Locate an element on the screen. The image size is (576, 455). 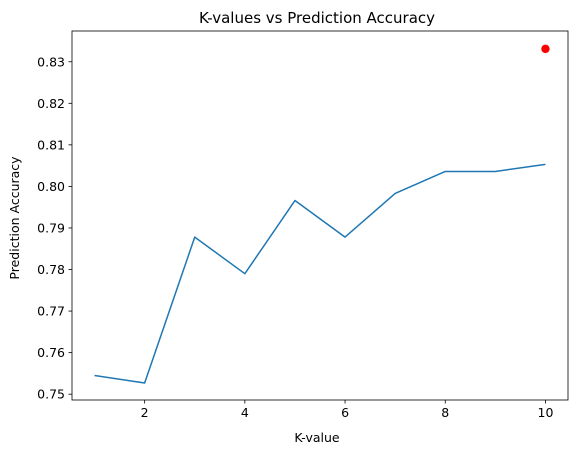
y-tick-label: 0.78 is located at coordinates (51, 269).